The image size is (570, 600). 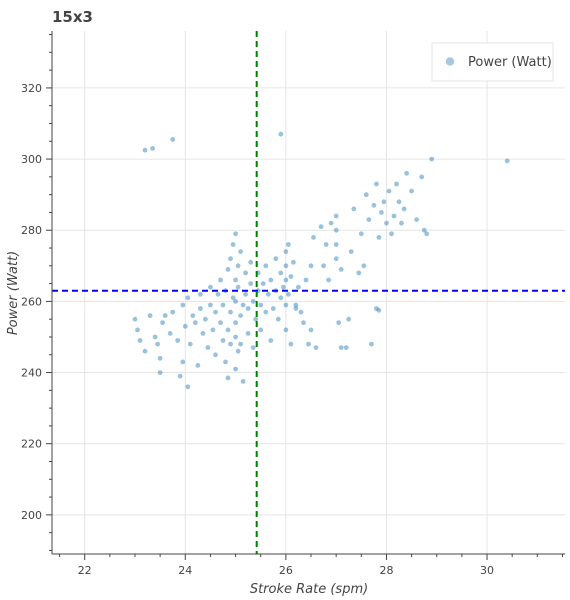 I want to click on y-tick-label: 320, so click(x=31, y=88).